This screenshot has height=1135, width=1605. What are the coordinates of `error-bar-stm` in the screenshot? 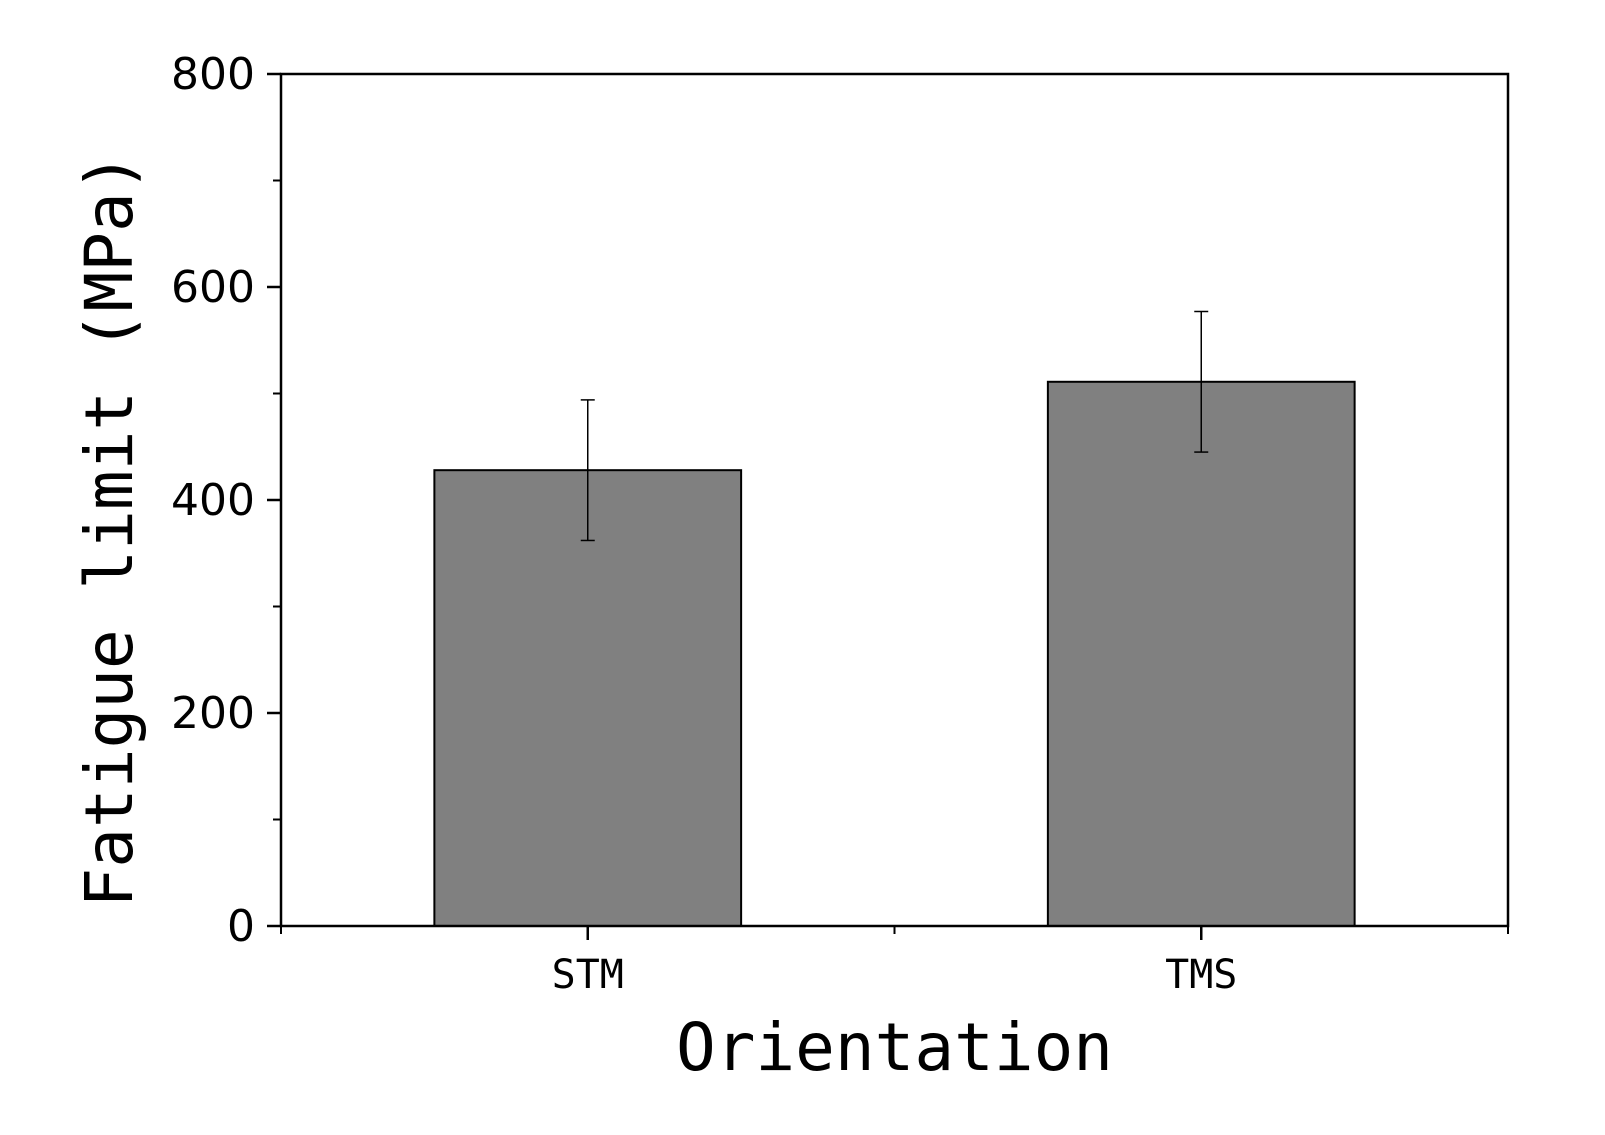 It's located at (587, 470).